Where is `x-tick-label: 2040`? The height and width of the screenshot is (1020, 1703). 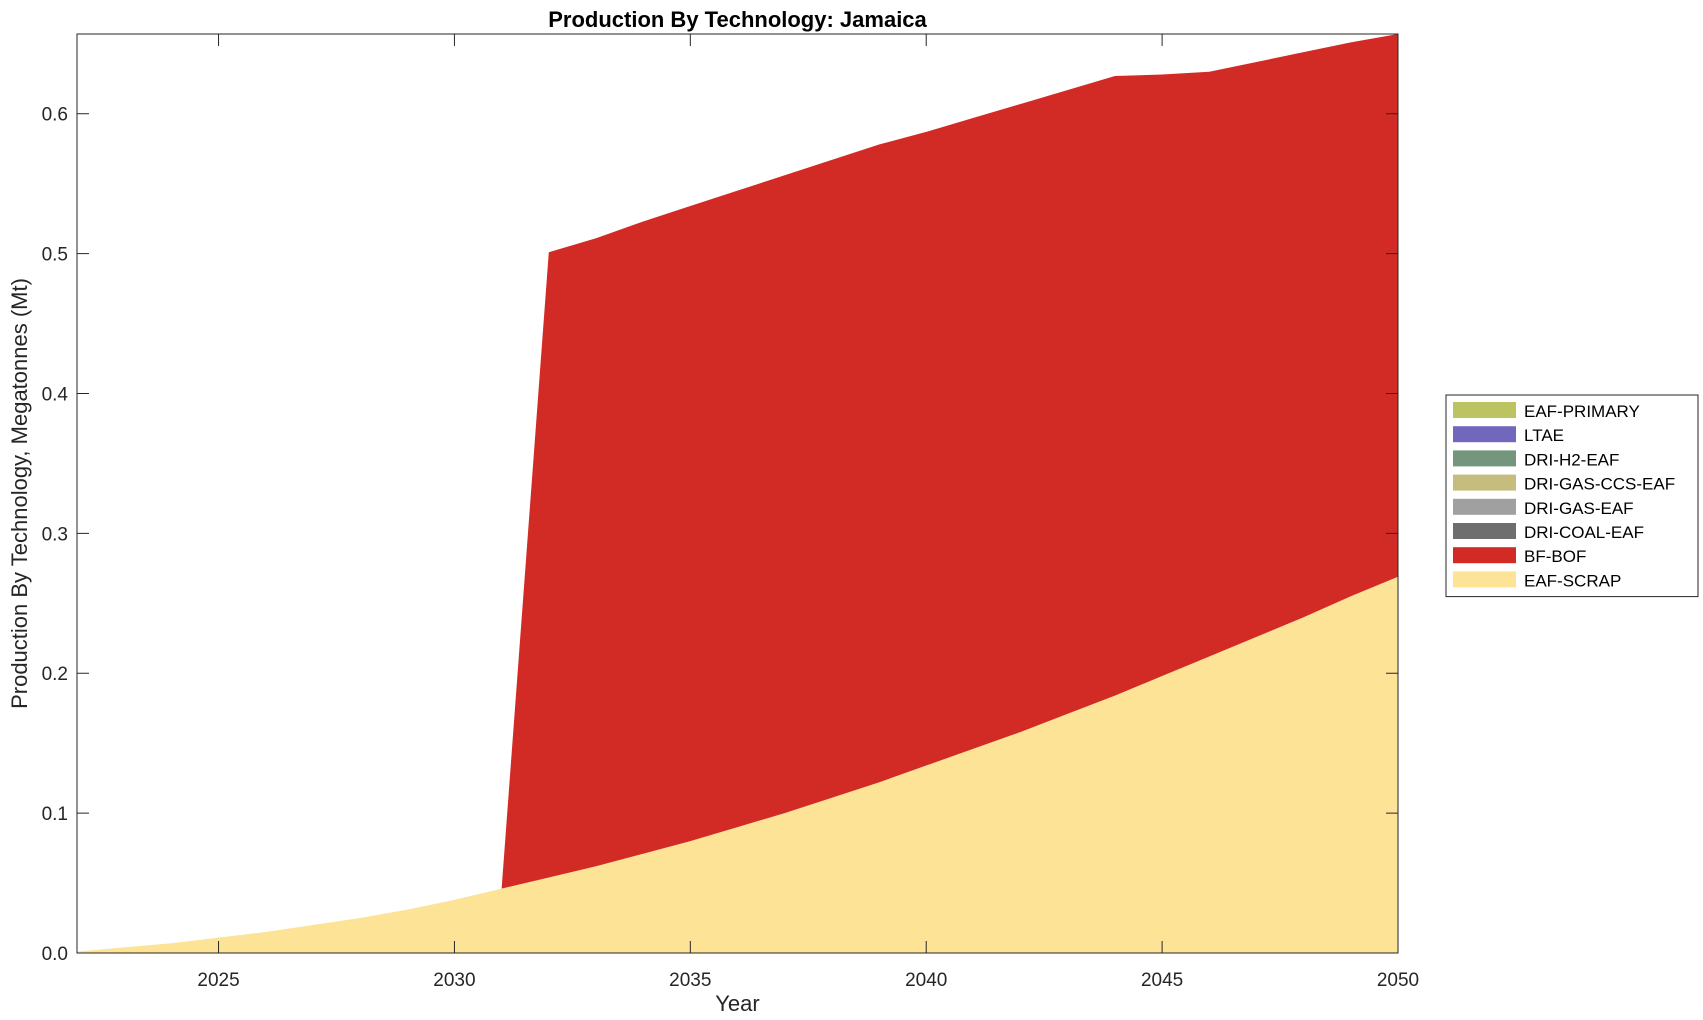 x-tick-label: 2040 is located at coordinates (926, 980).